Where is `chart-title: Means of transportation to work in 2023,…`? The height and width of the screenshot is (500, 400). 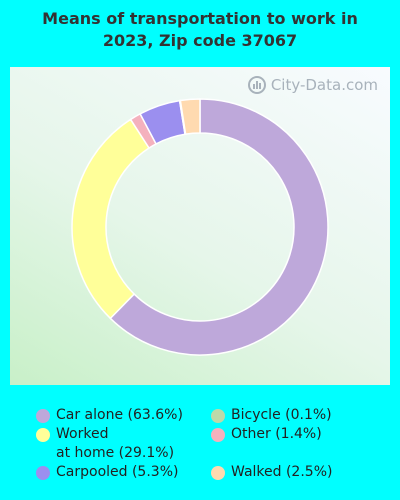 chart-title: Means of transportation to work in 2023,… is located at coordinates (200, 29).